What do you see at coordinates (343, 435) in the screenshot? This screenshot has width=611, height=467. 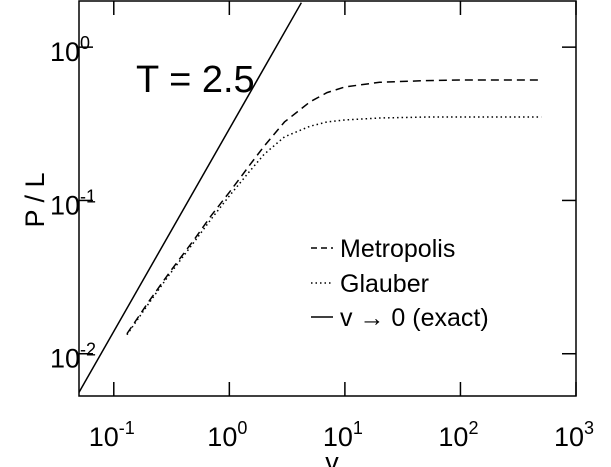 I see `x-tick-label-2: 10¹` at bounding box center [343, 435].